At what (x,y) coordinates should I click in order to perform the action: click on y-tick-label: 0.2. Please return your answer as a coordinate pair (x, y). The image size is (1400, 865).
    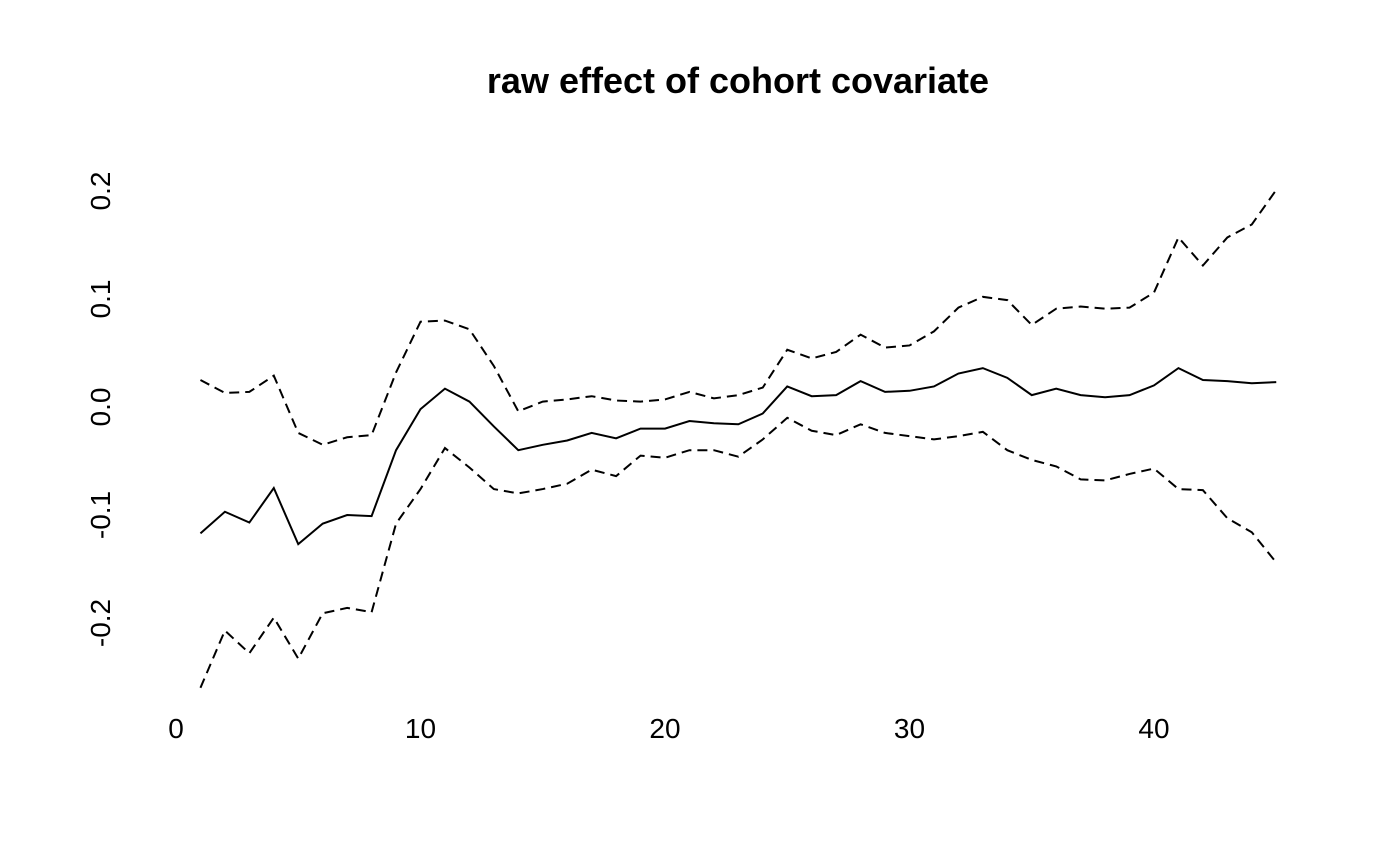
    Looking at the image, I should click on (100, 191).